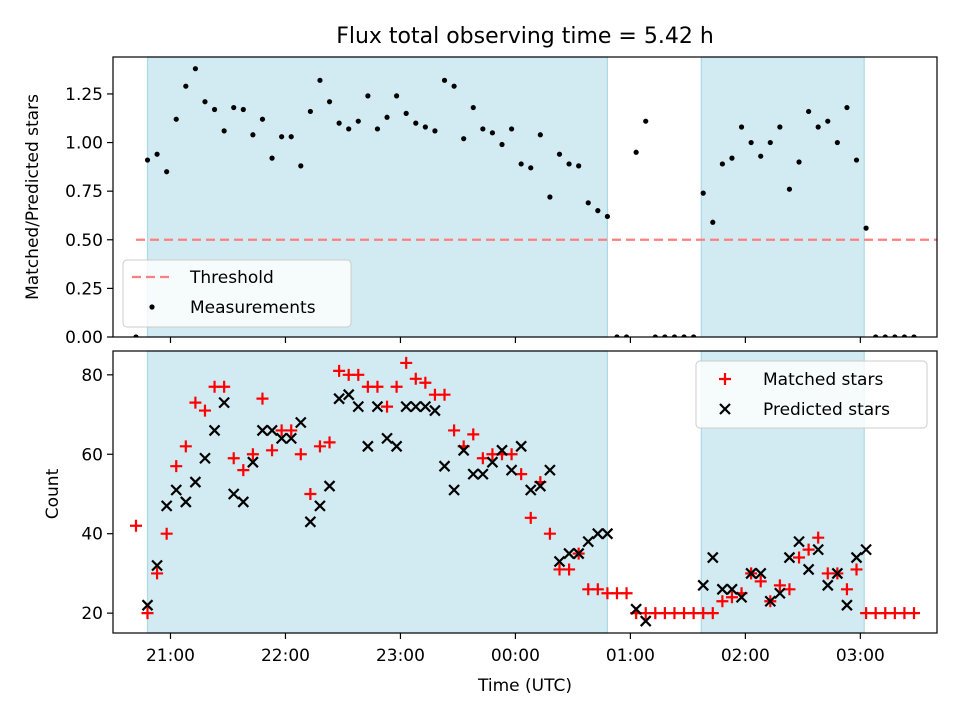  I want to click on top-y-tick-label: 0.00, so click(84, 338).